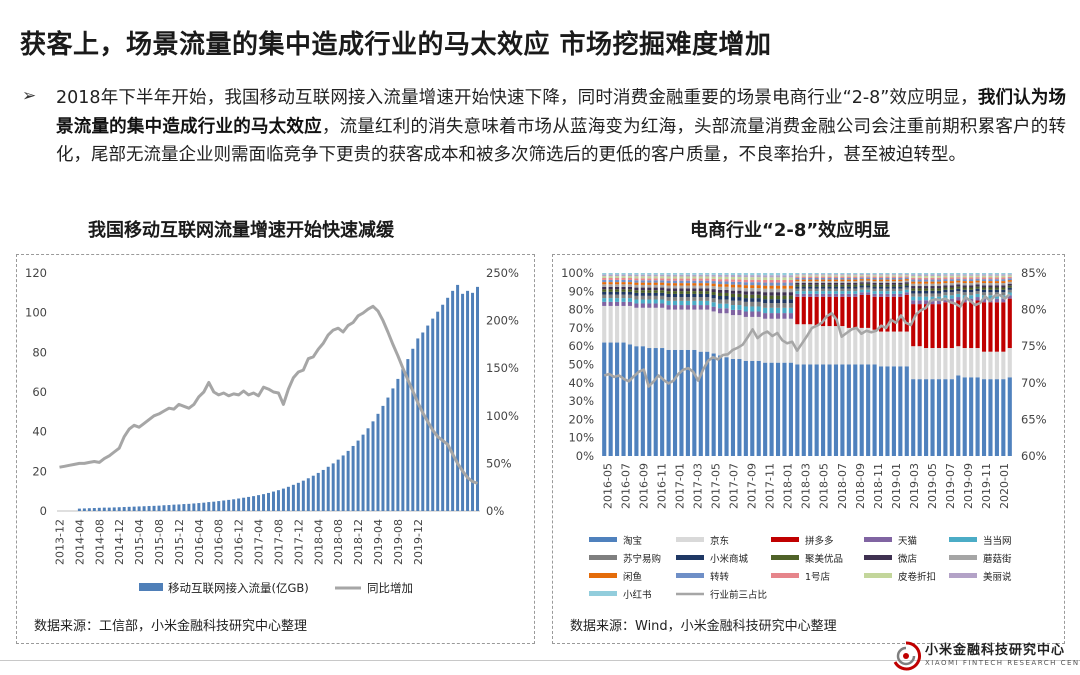 The width and height of the screenshot is (1080, 675). Describe the element at coordinates (817, 577) in the screenshot. I see `legend-label: 1号店` at that location.